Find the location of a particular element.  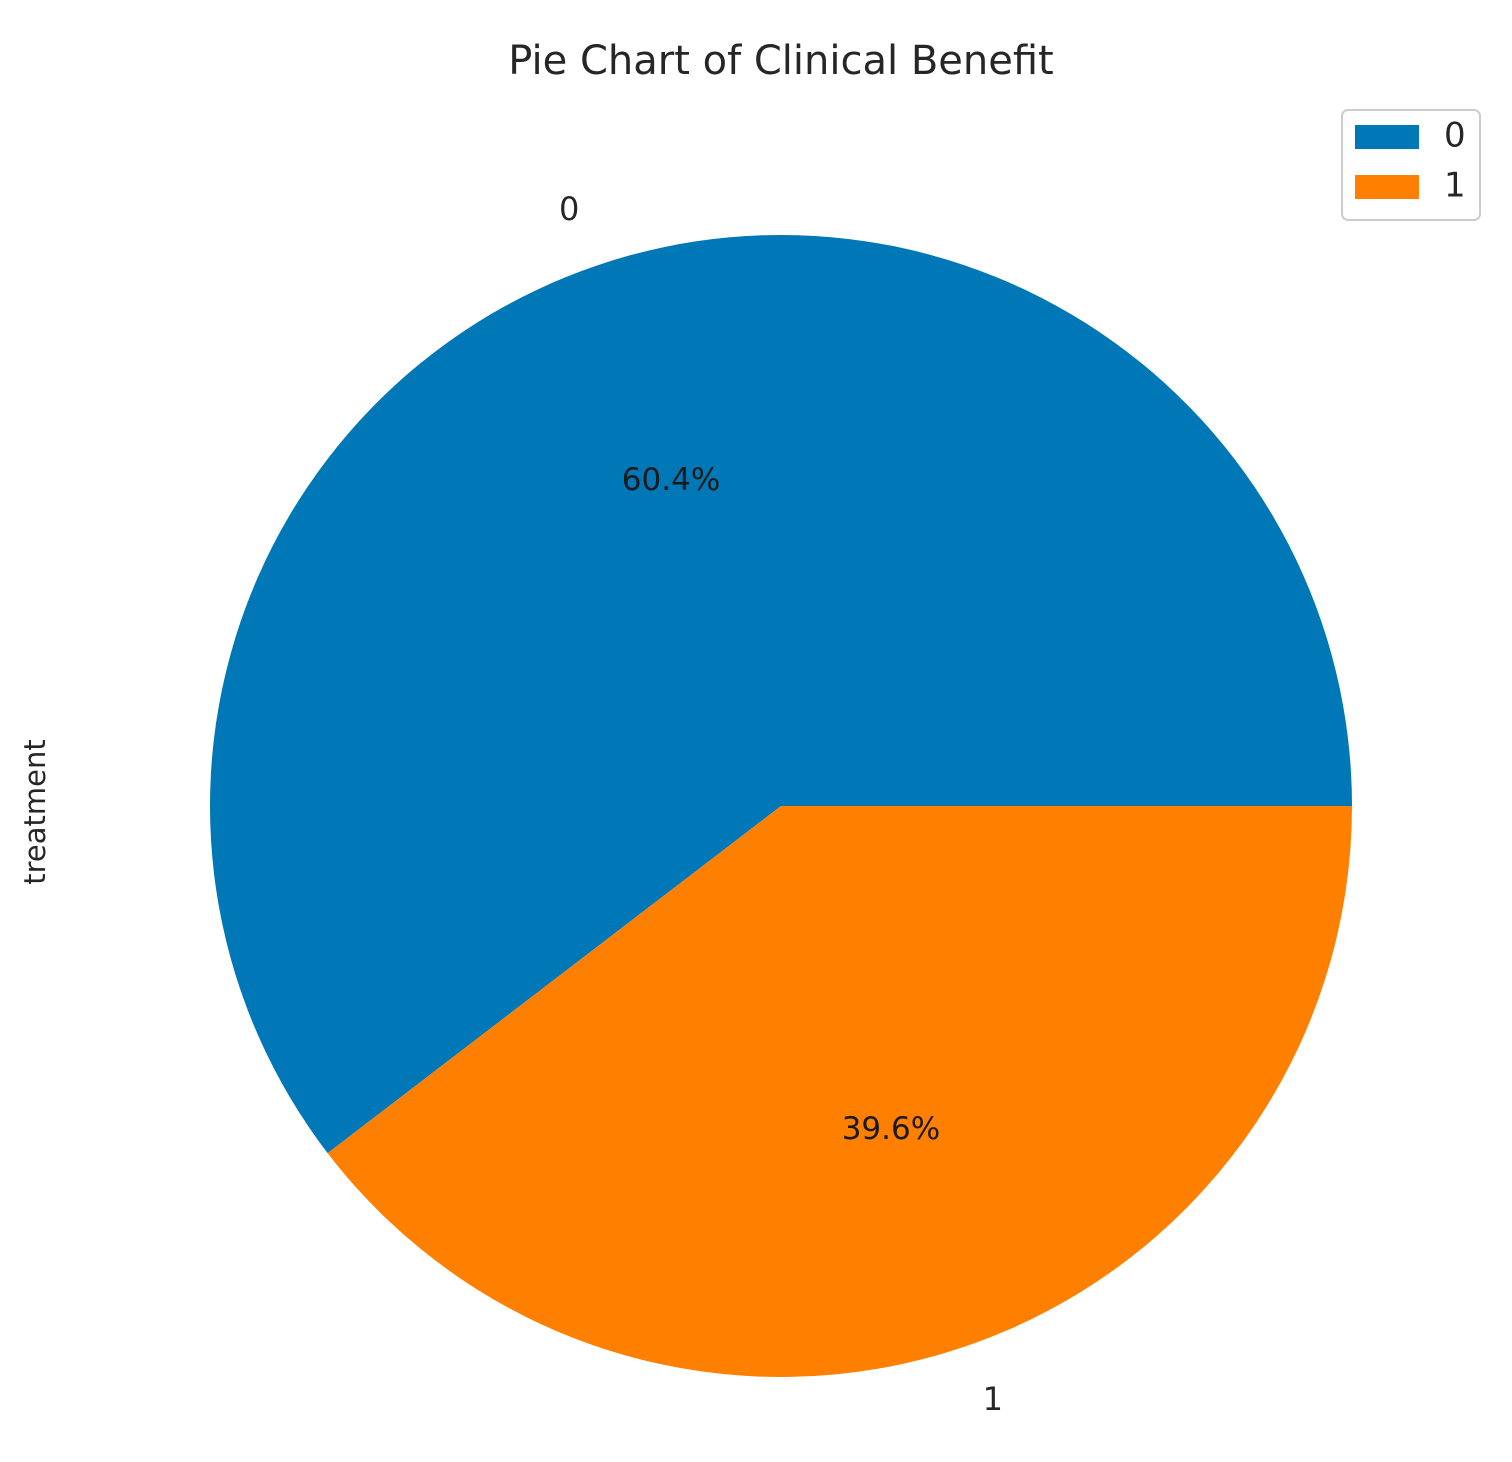

legend: 01 is located at coordinates (1411, 165).